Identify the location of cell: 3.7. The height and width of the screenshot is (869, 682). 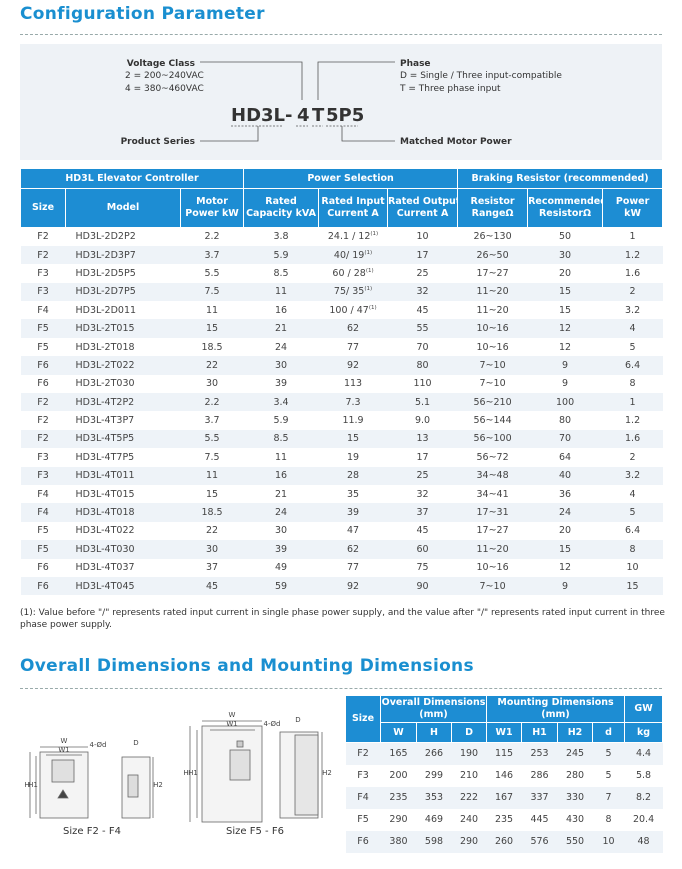
(212, 421).